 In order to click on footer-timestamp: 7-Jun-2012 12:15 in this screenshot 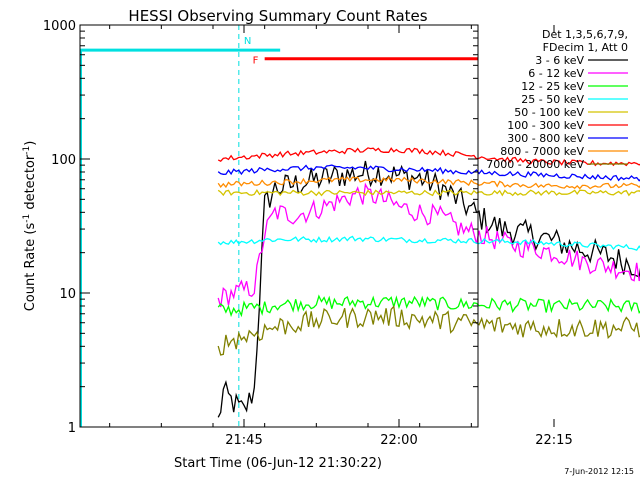, I will do `click(599, 471)`.